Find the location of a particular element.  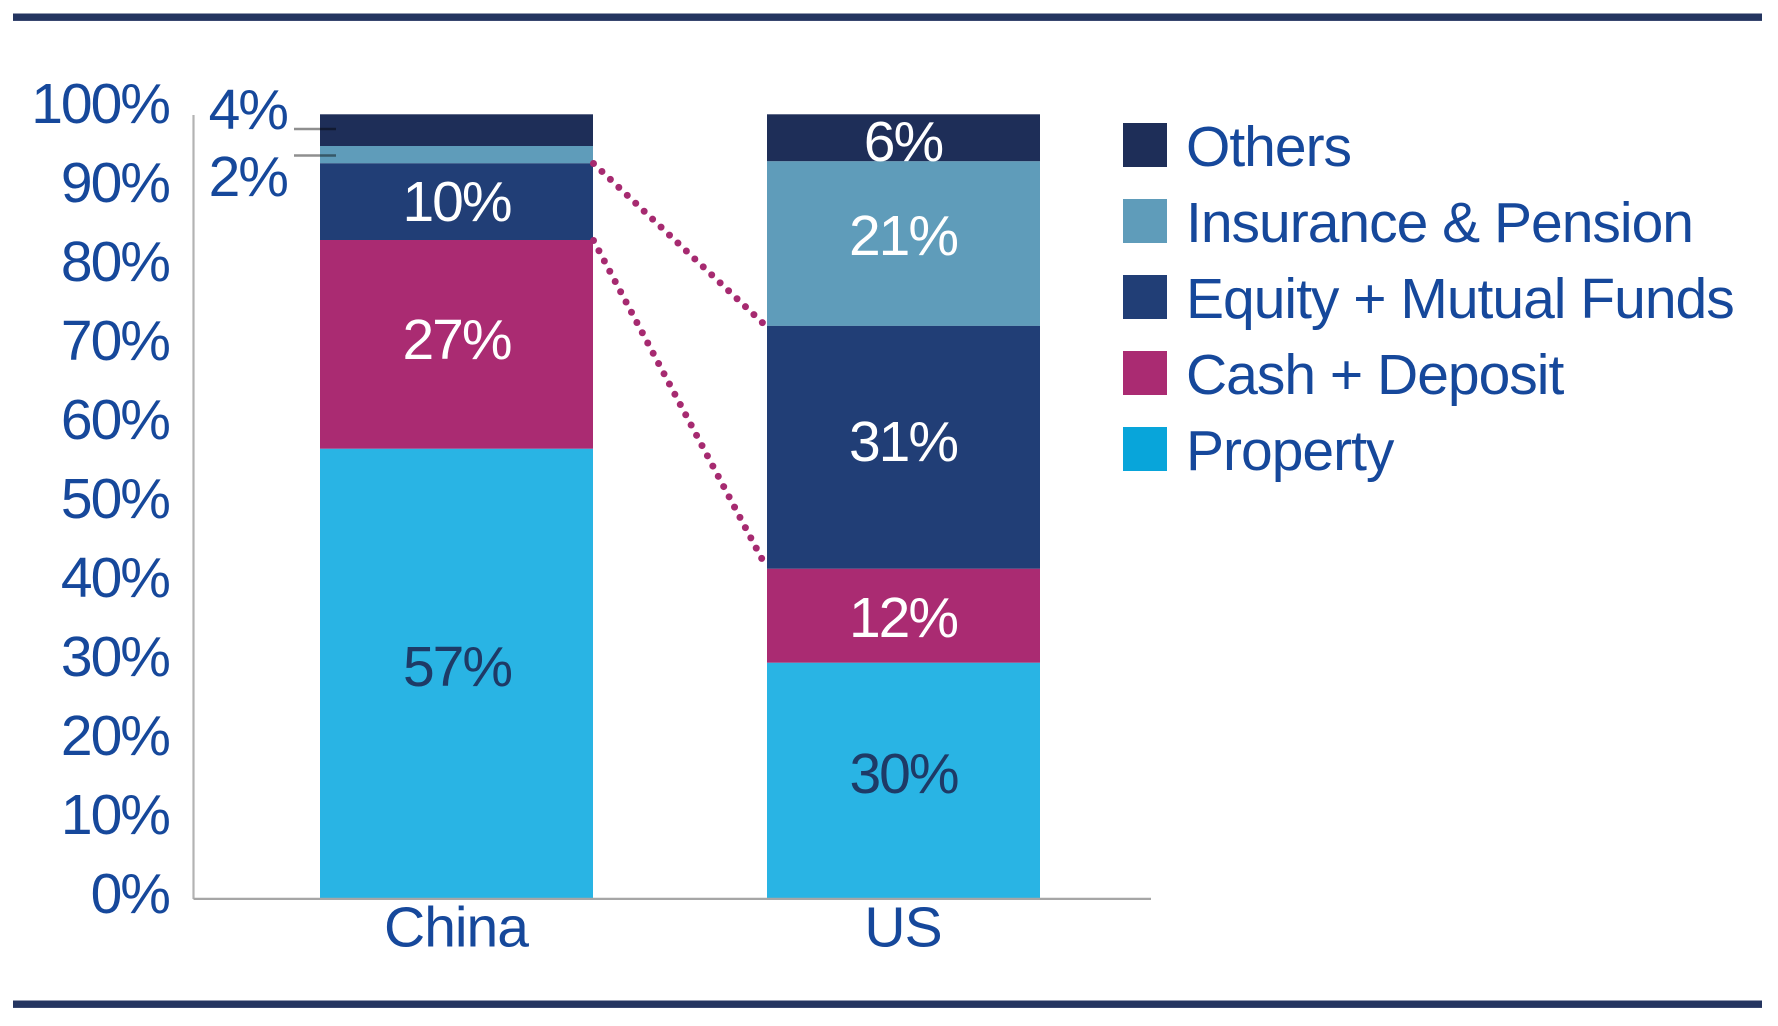

svg-text: 100% is located at coordinates (100, 104).